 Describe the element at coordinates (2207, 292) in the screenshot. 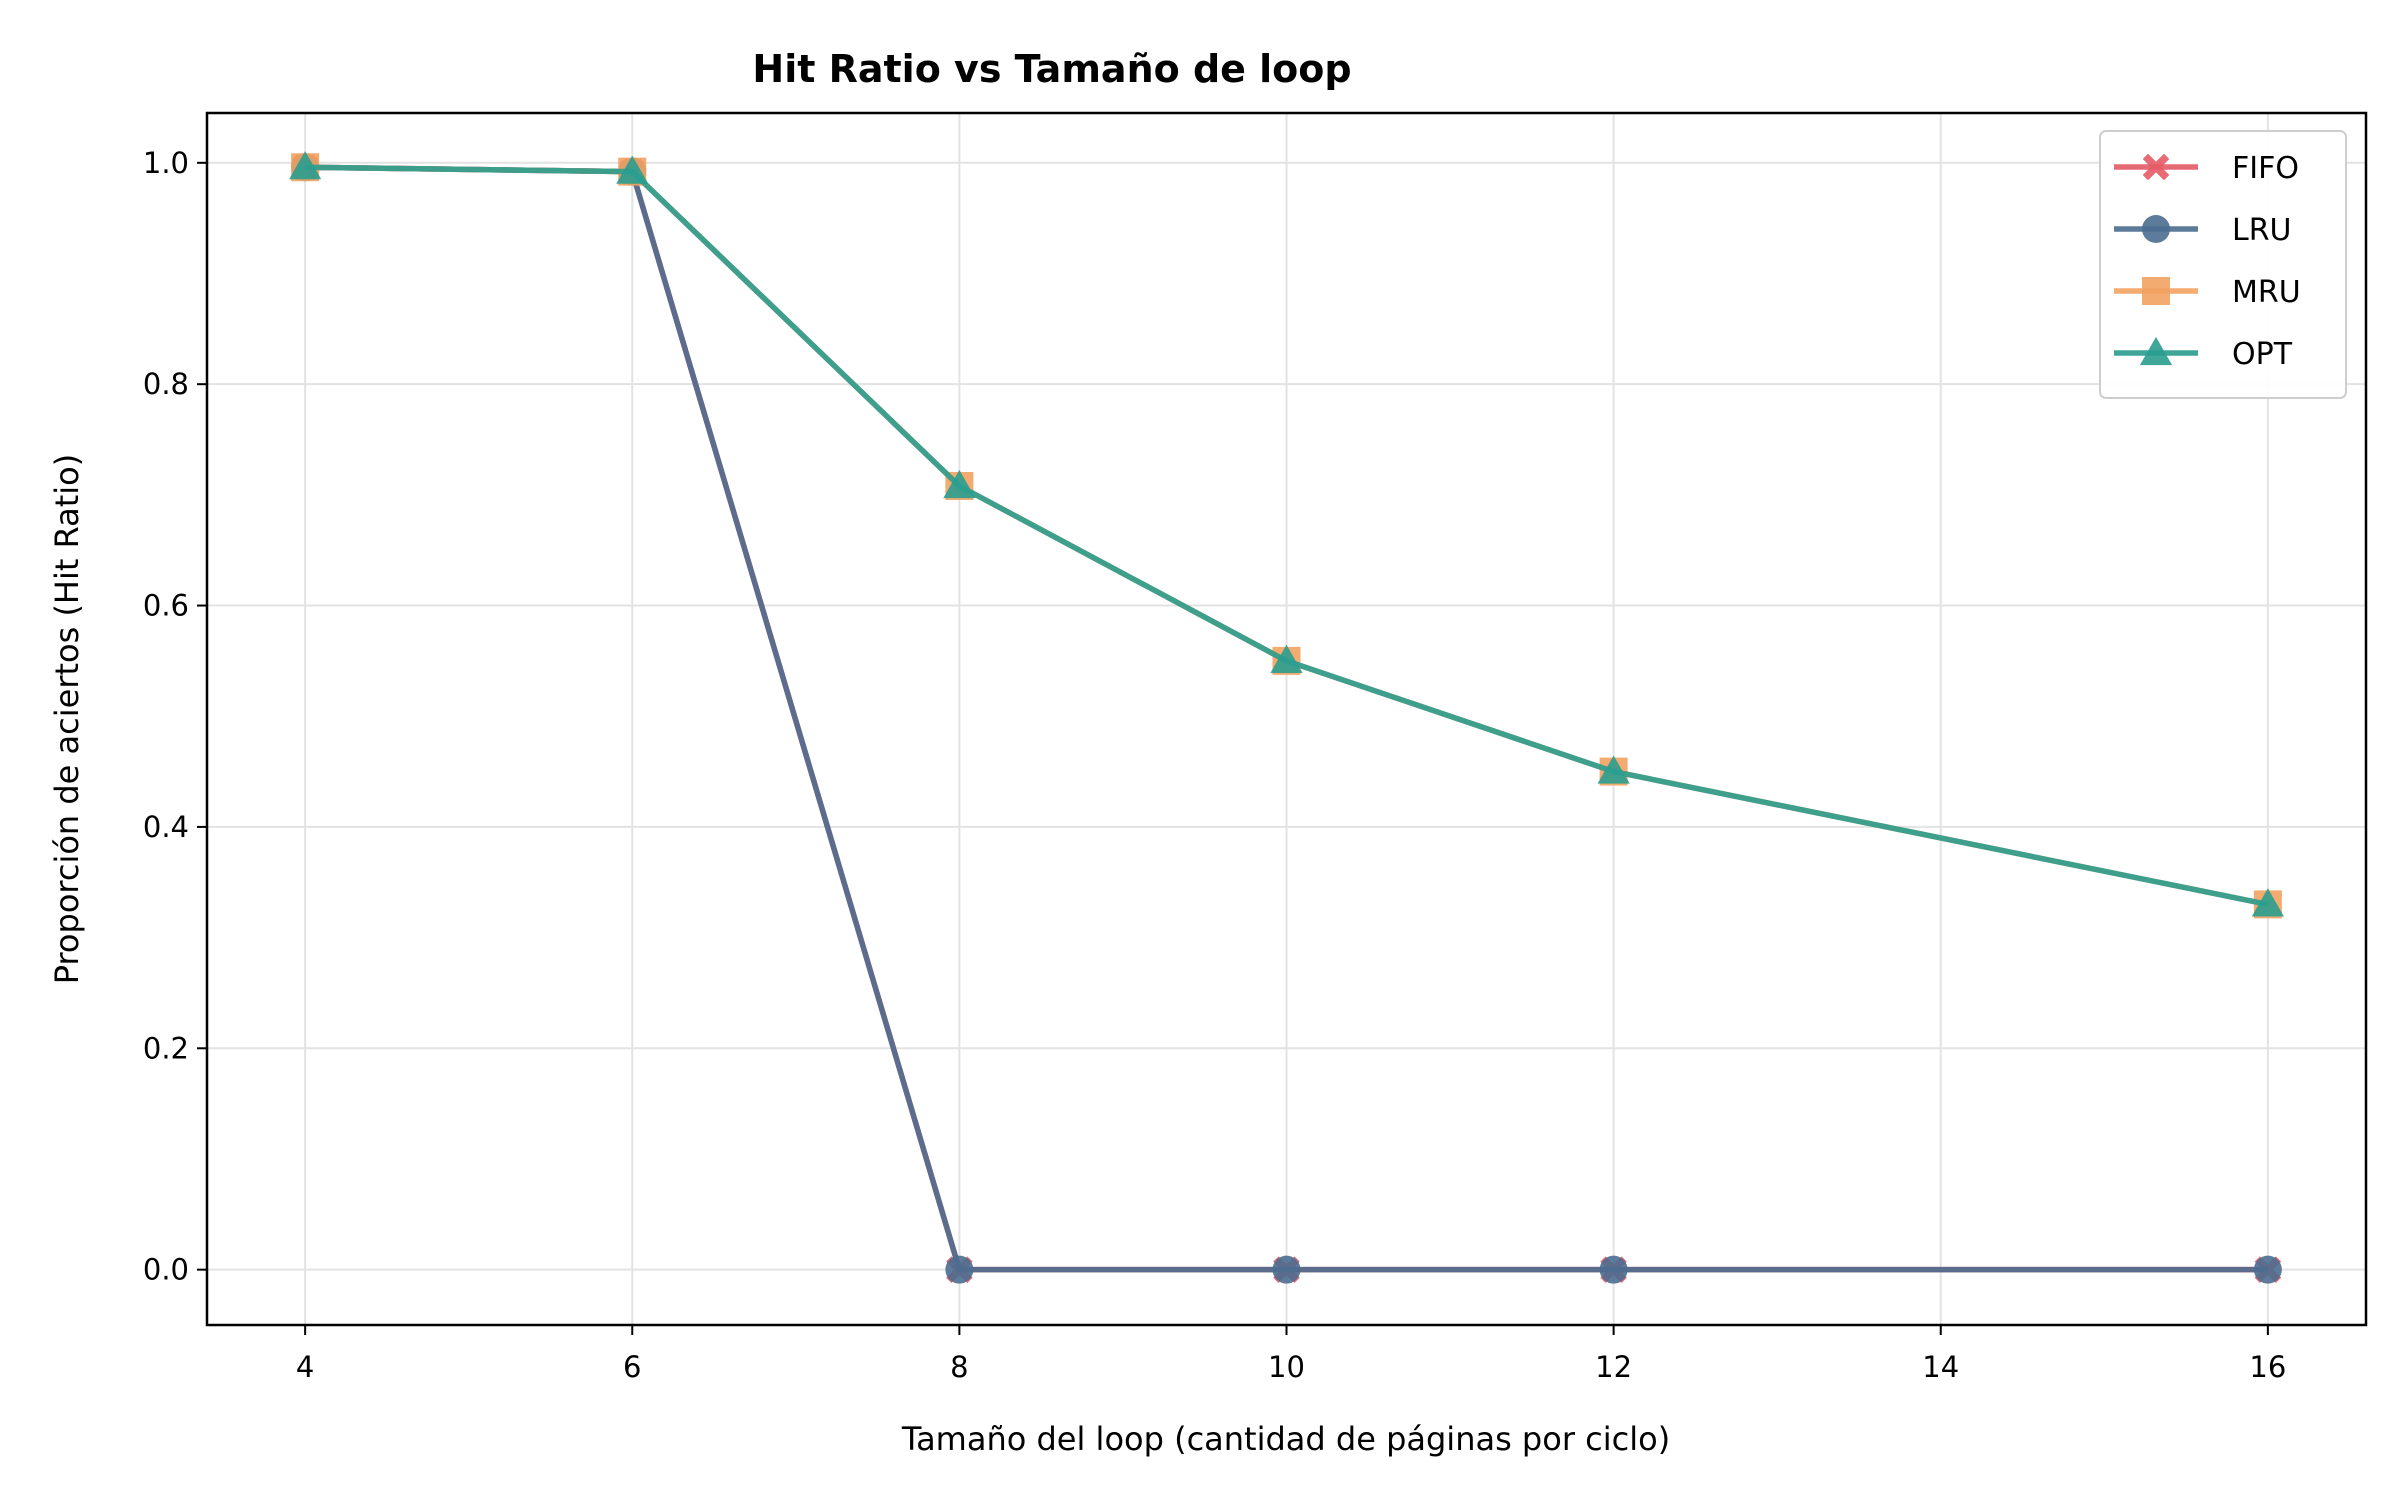

I see `legend-item-mru: MRU` at that location.